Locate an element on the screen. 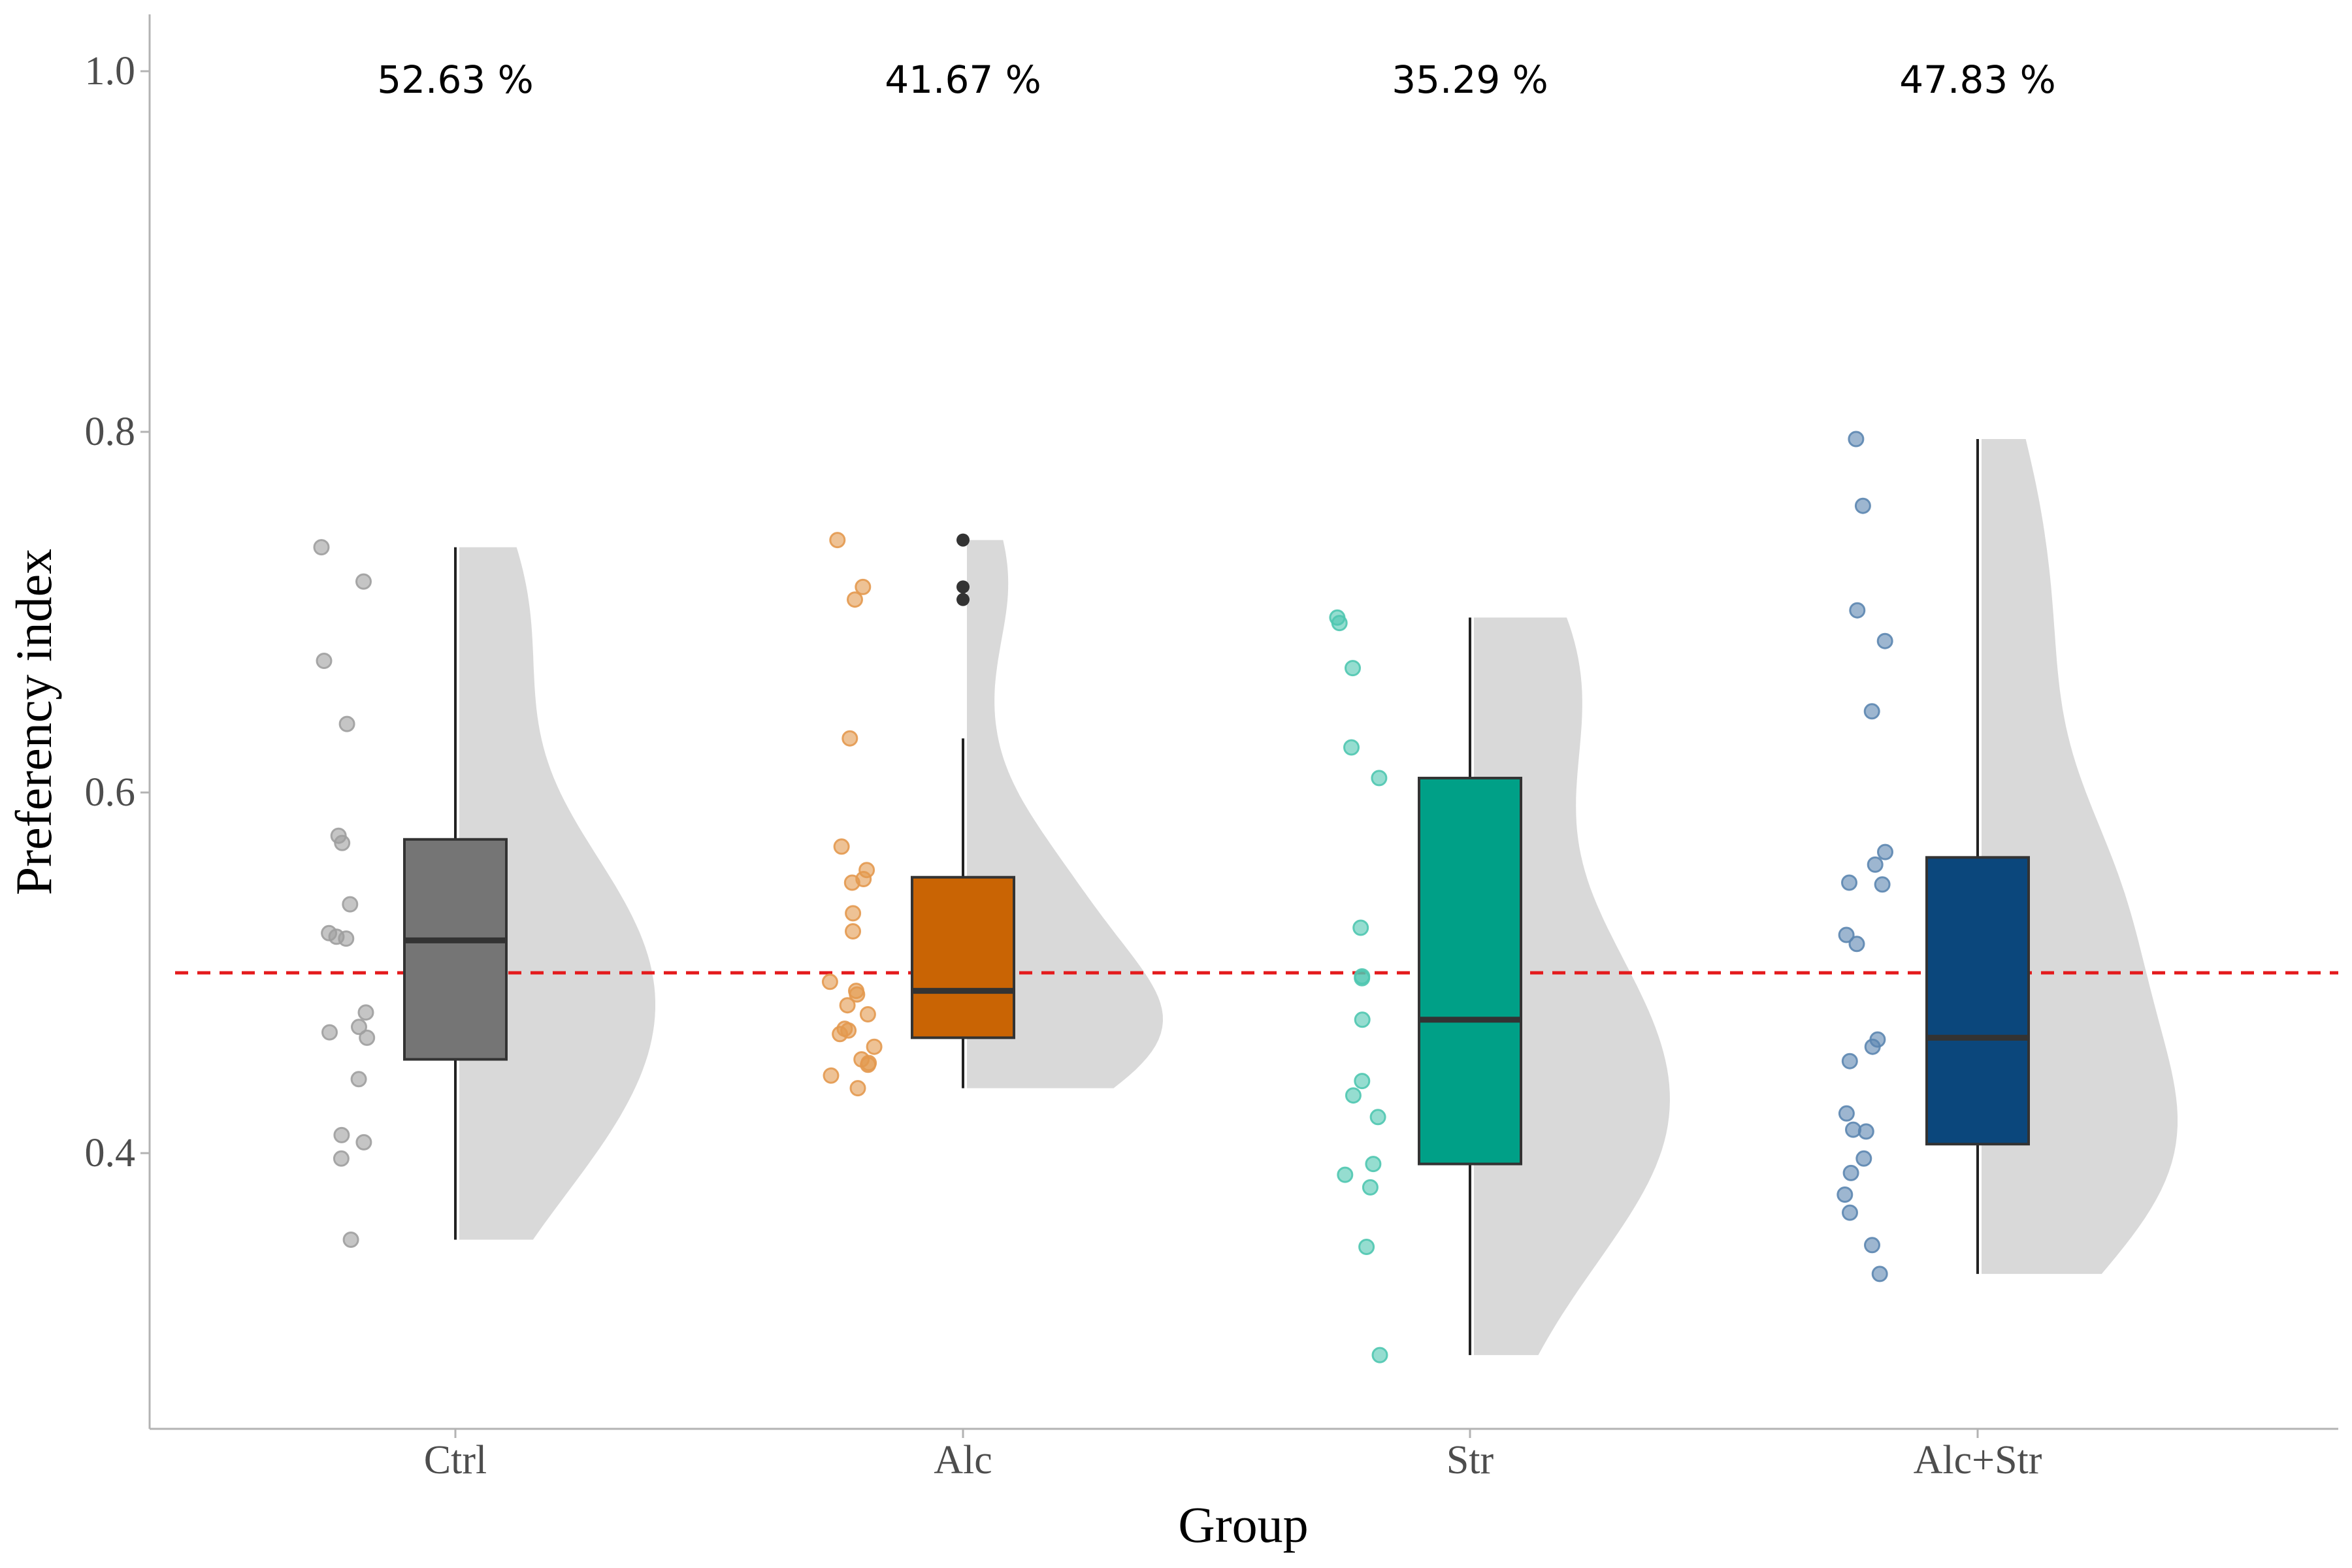 The width and height of the screenshot is (2352, 1568). density-cloud-alc is located at coordinates (1065, 814).